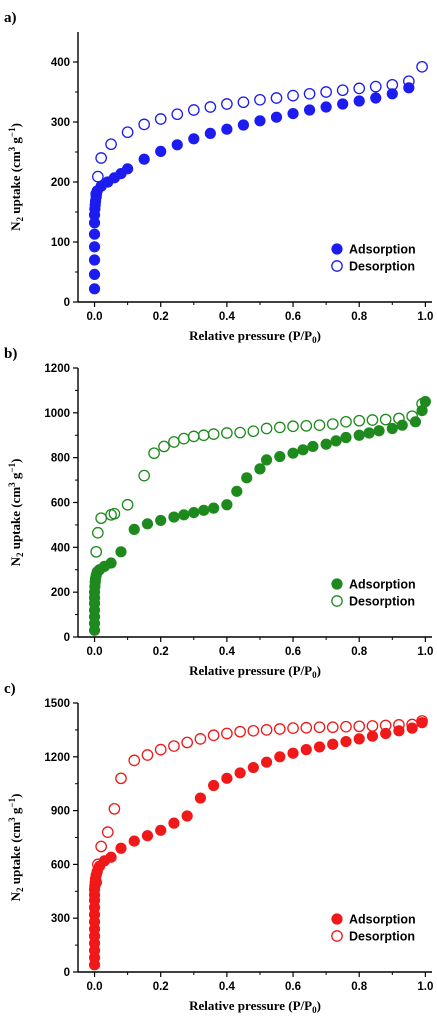 Image resolution: width=437 pixels, height=1017 pixels. I want to click on legend-label: Adsorption, so click(382, 920).